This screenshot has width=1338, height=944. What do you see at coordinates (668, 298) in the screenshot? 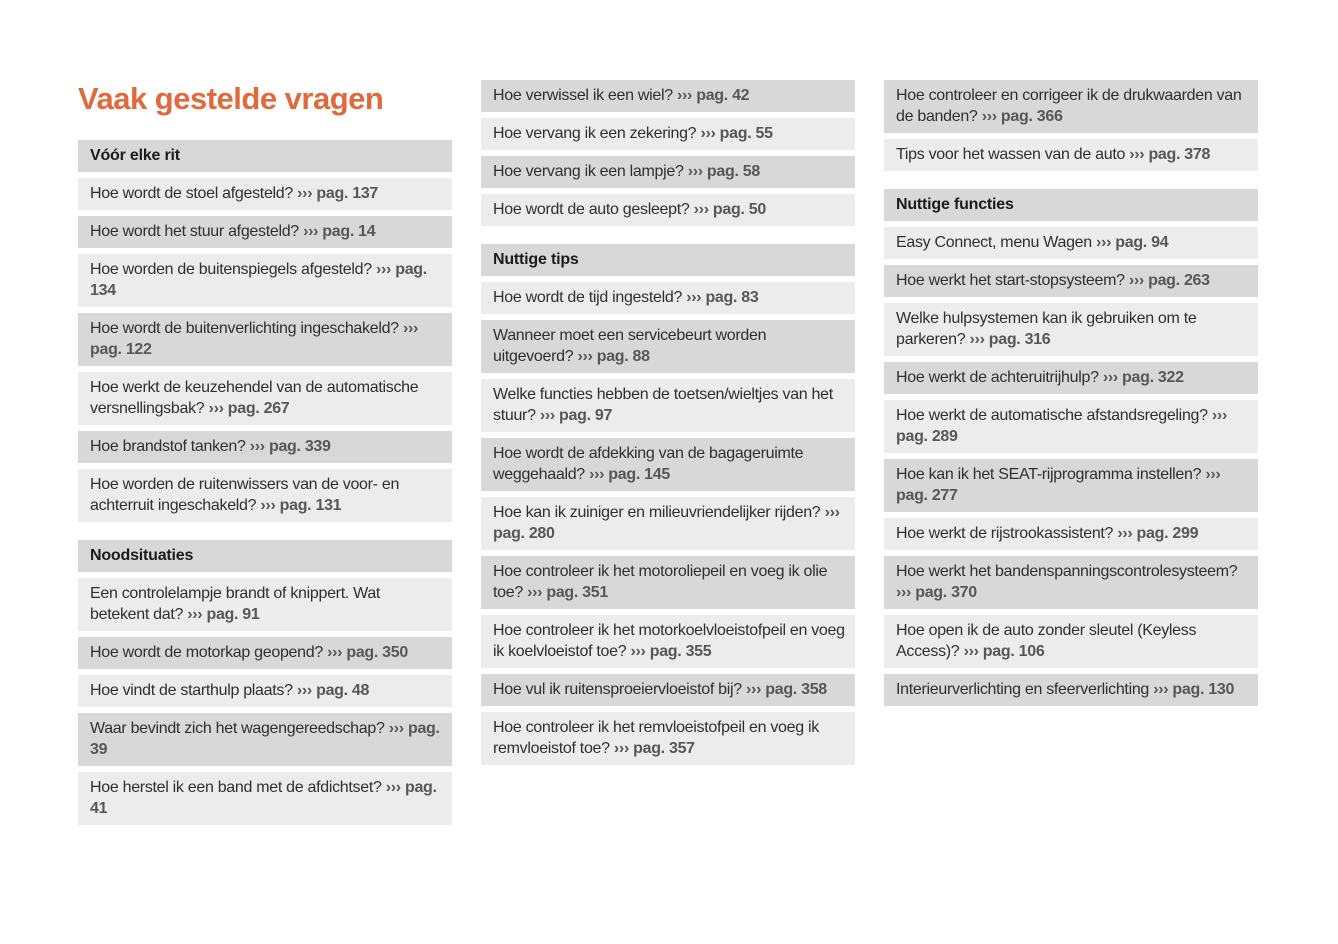
I see `faq-item: Hoe wordt de tijd ingesteld? ››› pag. 83` at bounding box center [668, 298].